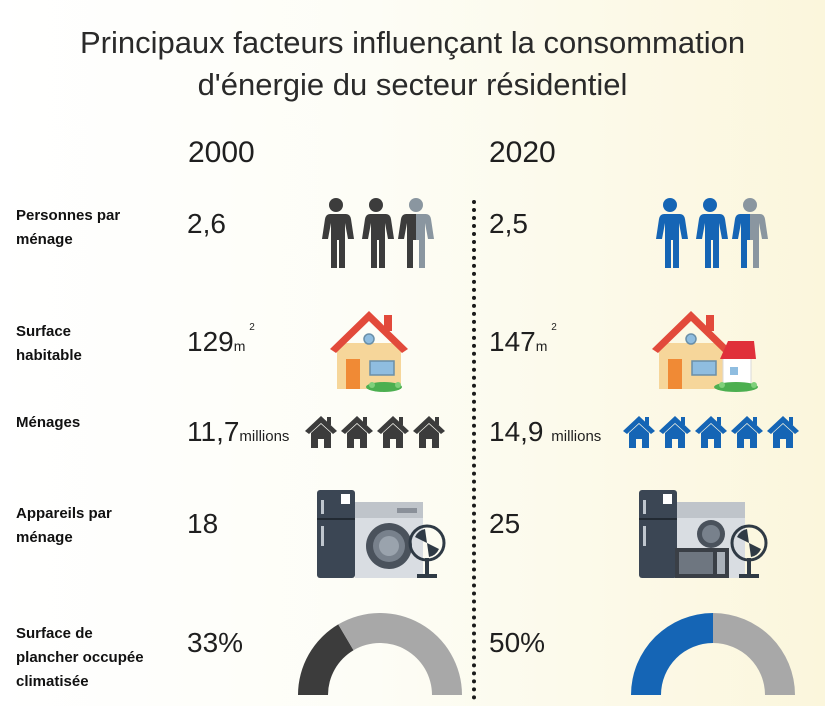  What do you see at coordinates (412, 84) in the screenshot?
I see `title-line-2: d'énergie du secteur résidentiel` at bounding box center [412, 84].